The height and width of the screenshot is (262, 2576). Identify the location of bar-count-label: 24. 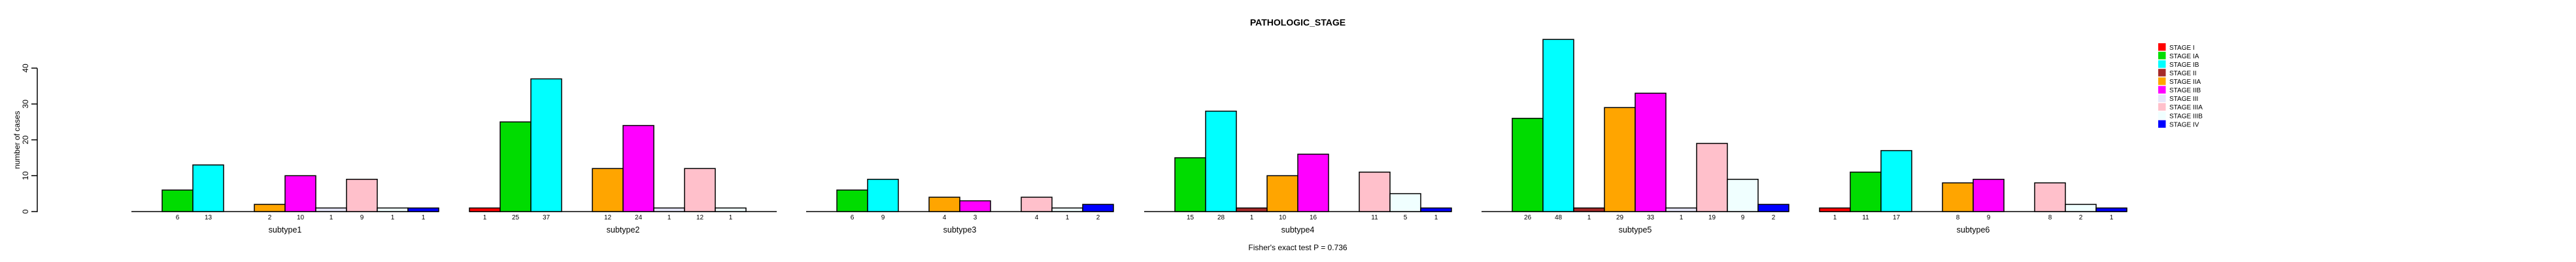
(639, 217).